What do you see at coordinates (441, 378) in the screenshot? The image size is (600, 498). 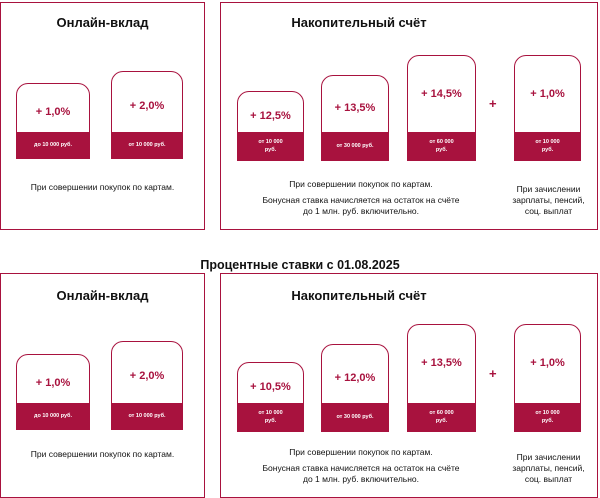 I see `rate-card: + 13,5% от 60 000 руб.` at bounding box center [441, 378].